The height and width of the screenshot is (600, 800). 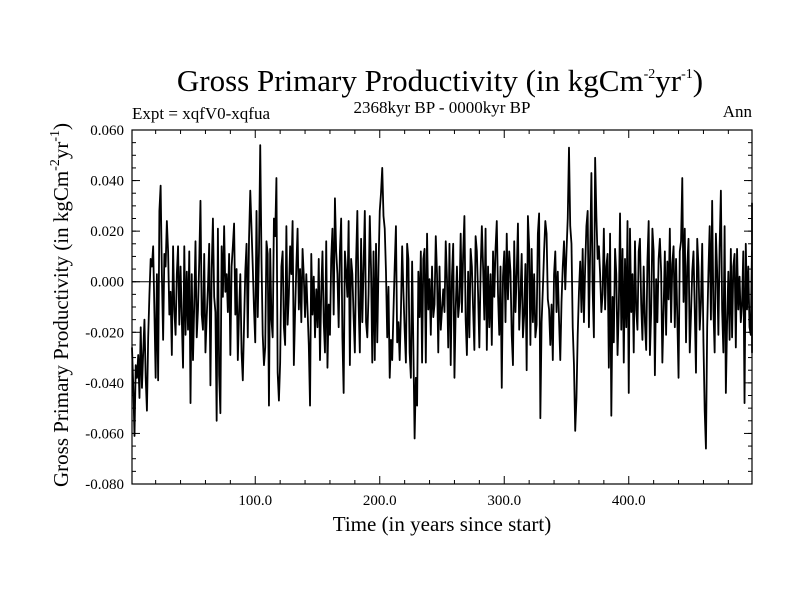 I want to click on x-tick-label: 200.0, so click(x=380, y=501).